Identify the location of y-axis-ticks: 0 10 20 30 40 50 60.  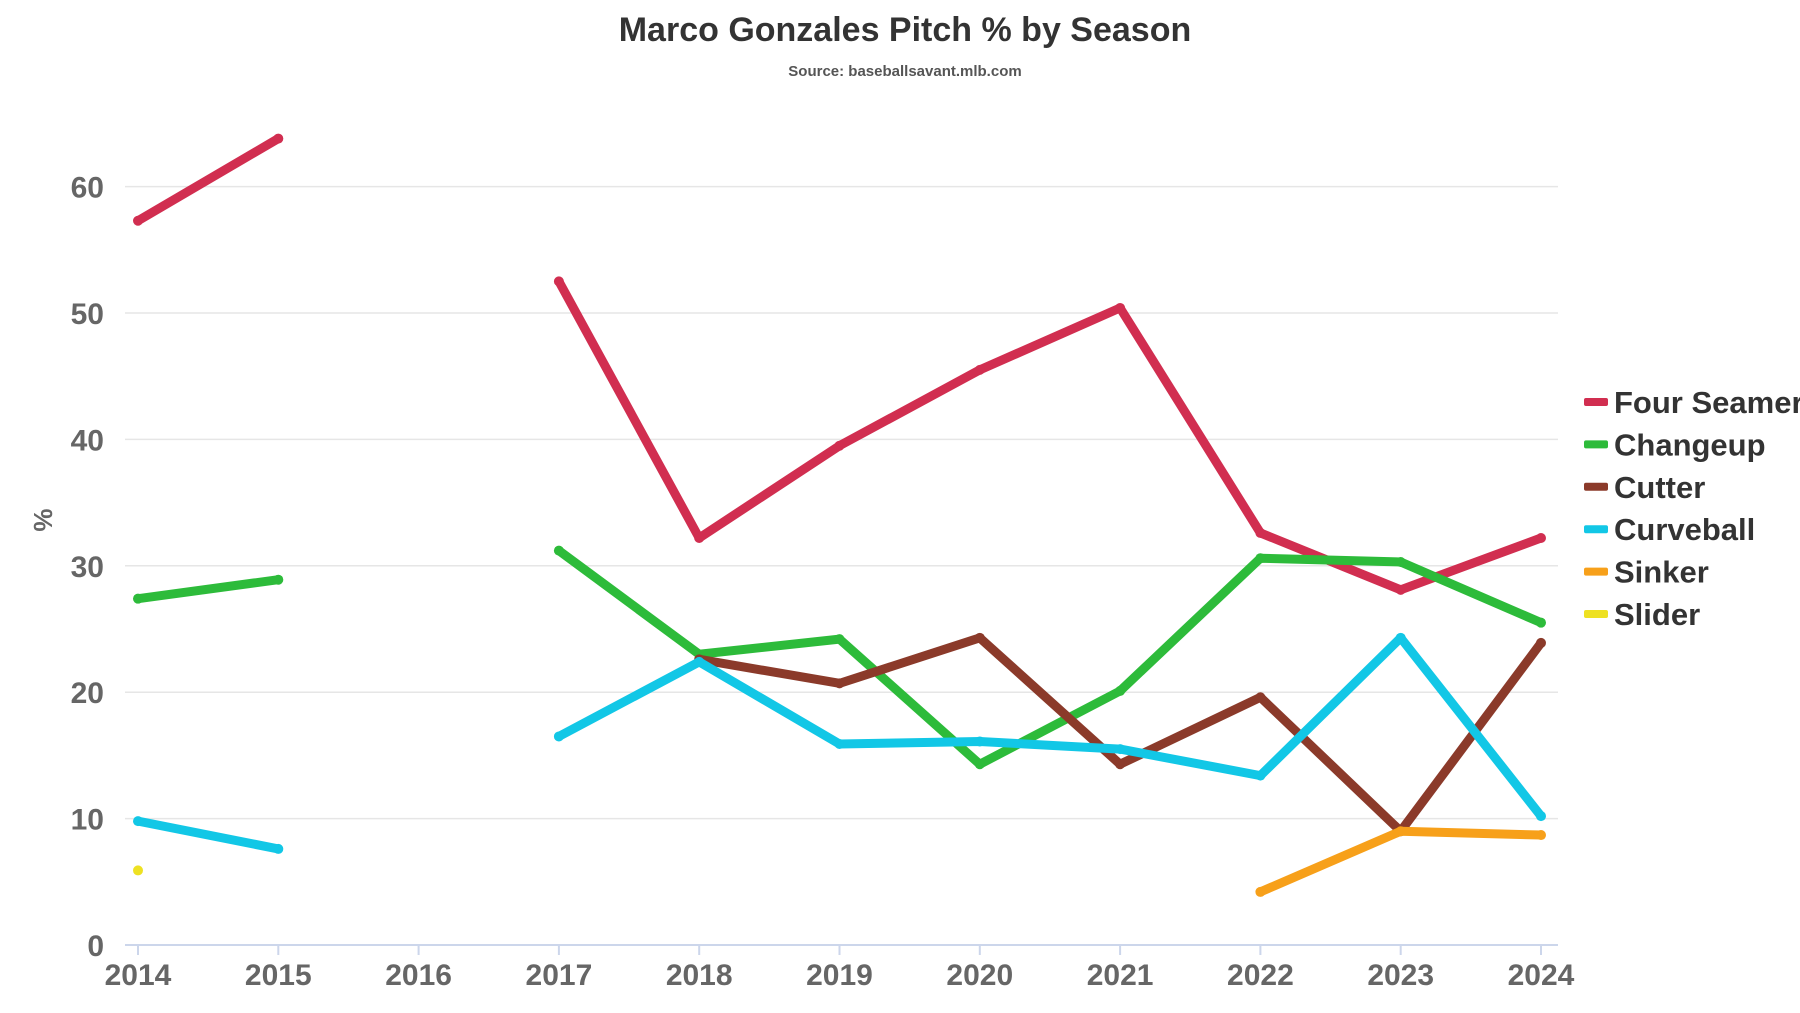
(87, 567).